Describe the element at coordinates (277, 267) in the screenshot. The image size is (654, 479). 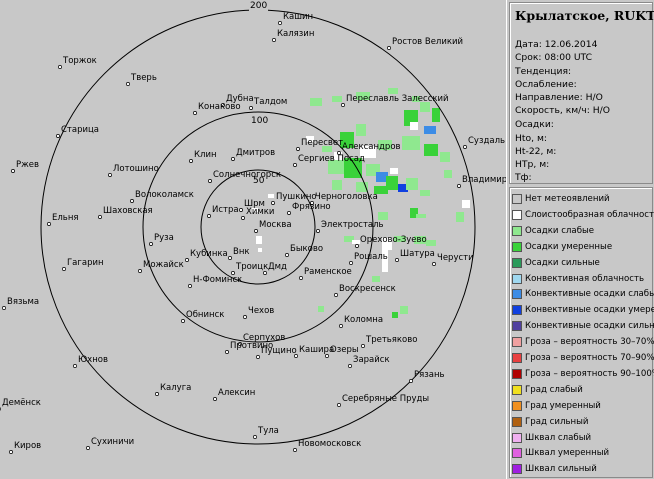
I see `city-label: Дмд` at that location.